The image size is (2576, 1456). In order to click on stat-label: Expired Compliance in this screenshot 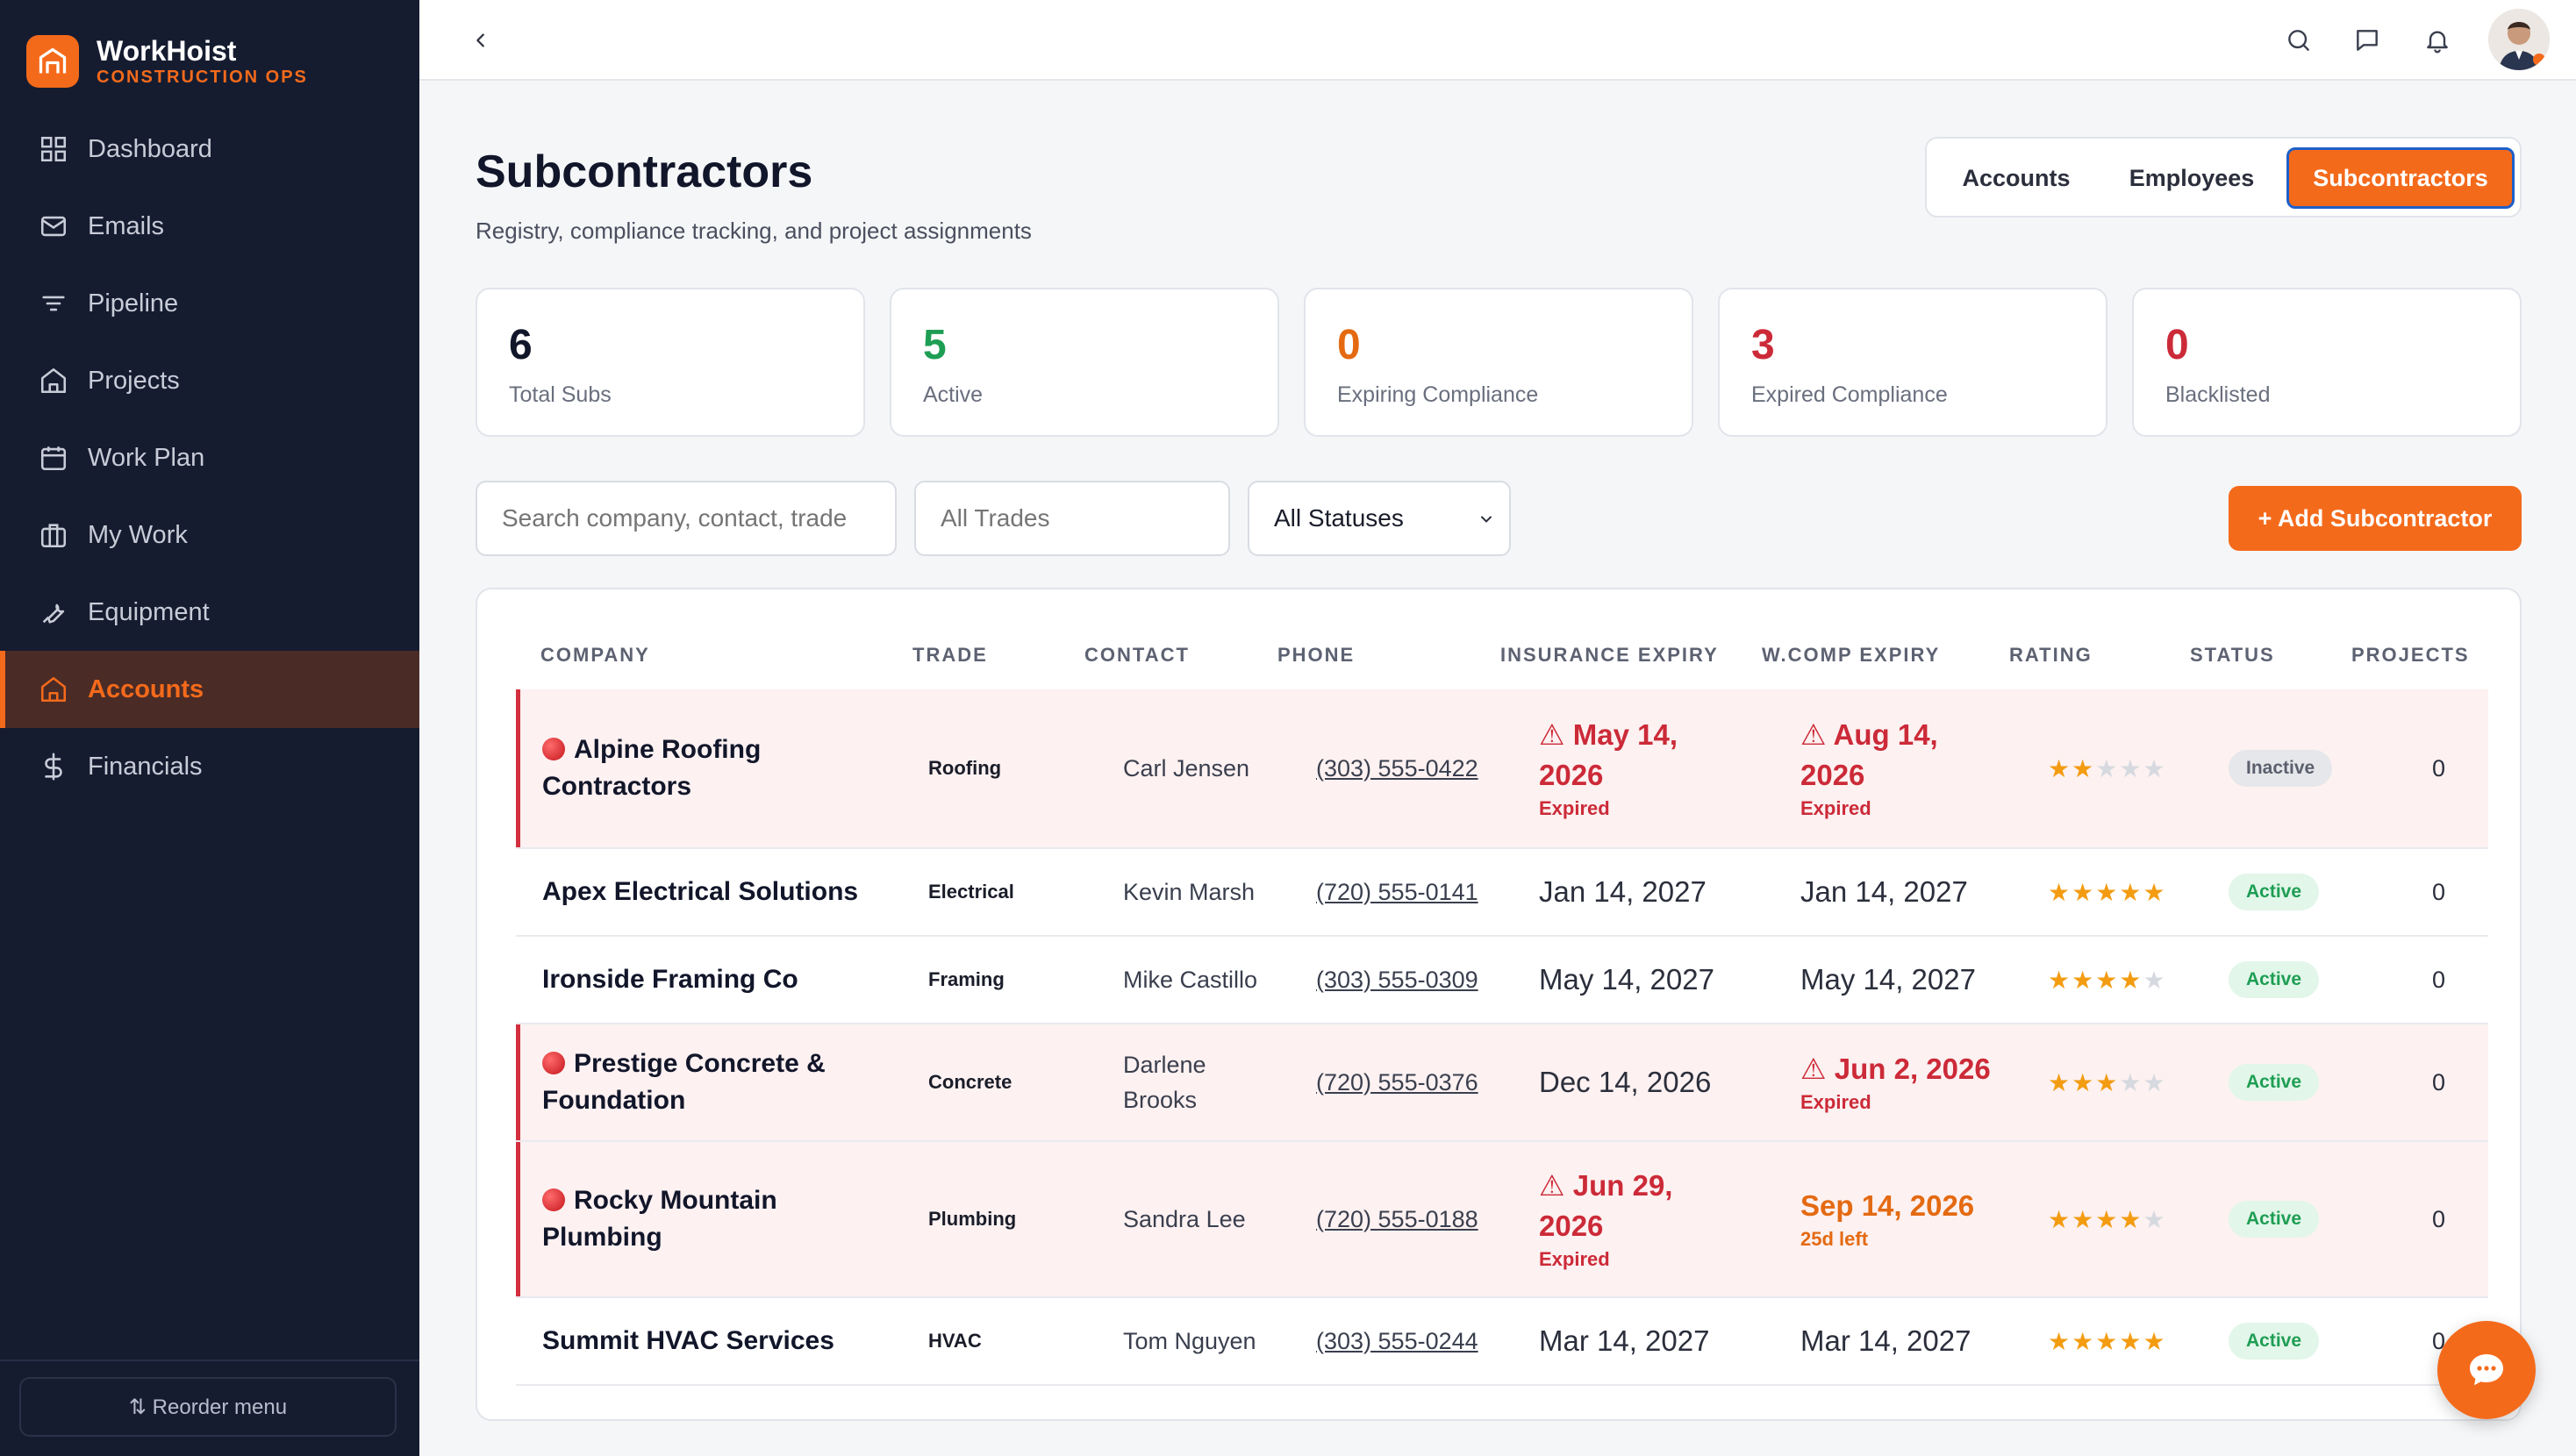, I will do `click(1849, 394)`.